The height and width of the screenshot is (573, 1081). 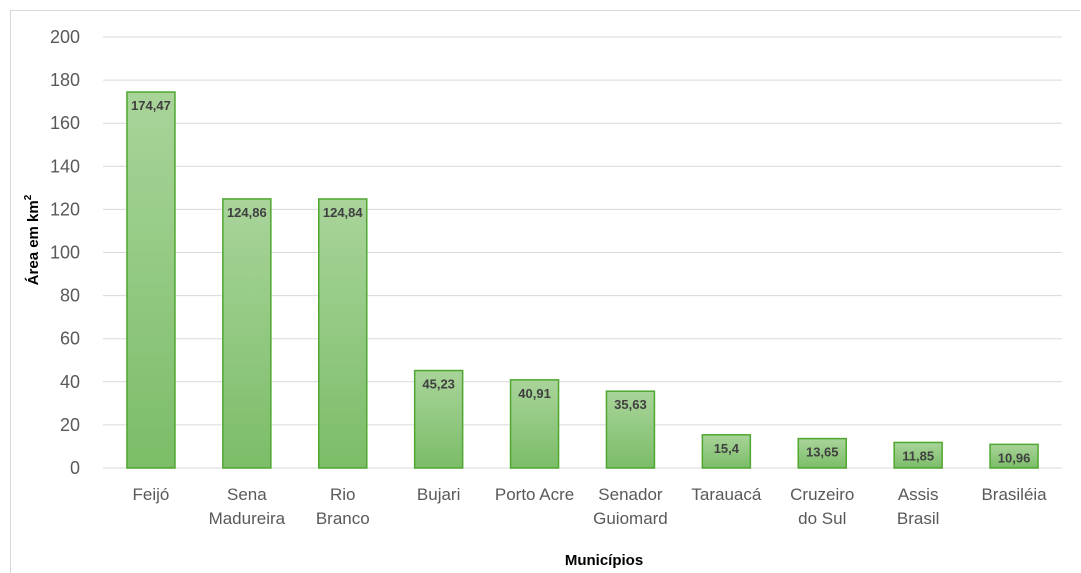 What do you see at coordinates (604, 560) in the screenshot?
I see `x-axis-title: Municípios` at bounding box center [604, 560].